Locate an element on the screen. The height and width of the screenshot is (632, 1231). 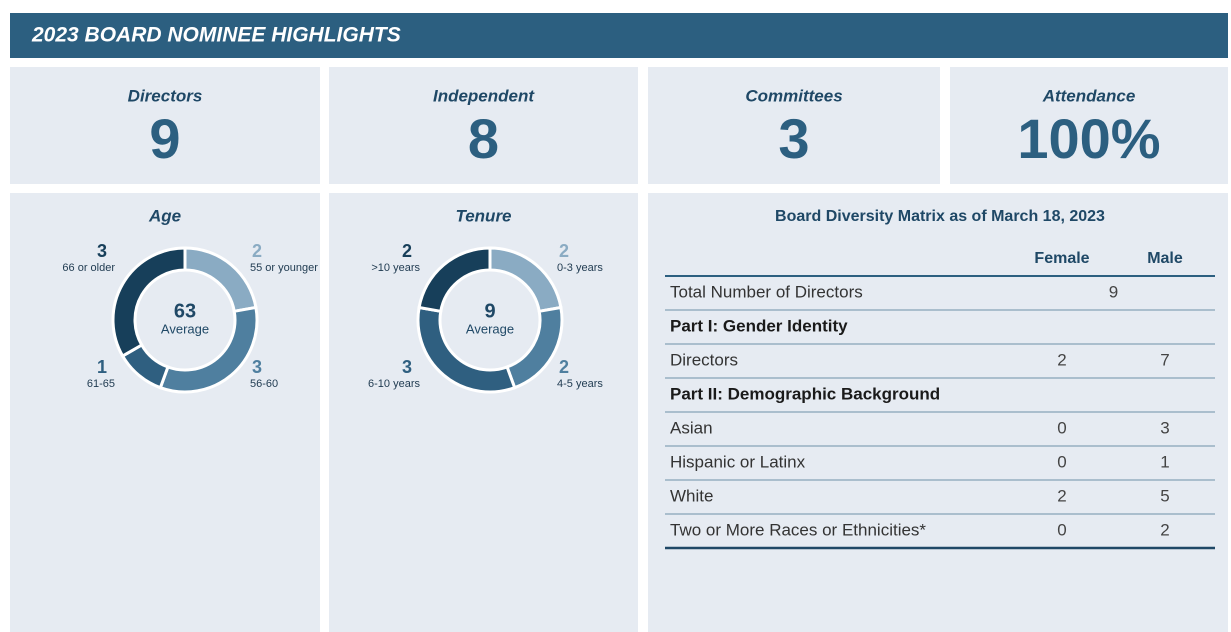
cell: 5 is located at coordinates (1164, 495).